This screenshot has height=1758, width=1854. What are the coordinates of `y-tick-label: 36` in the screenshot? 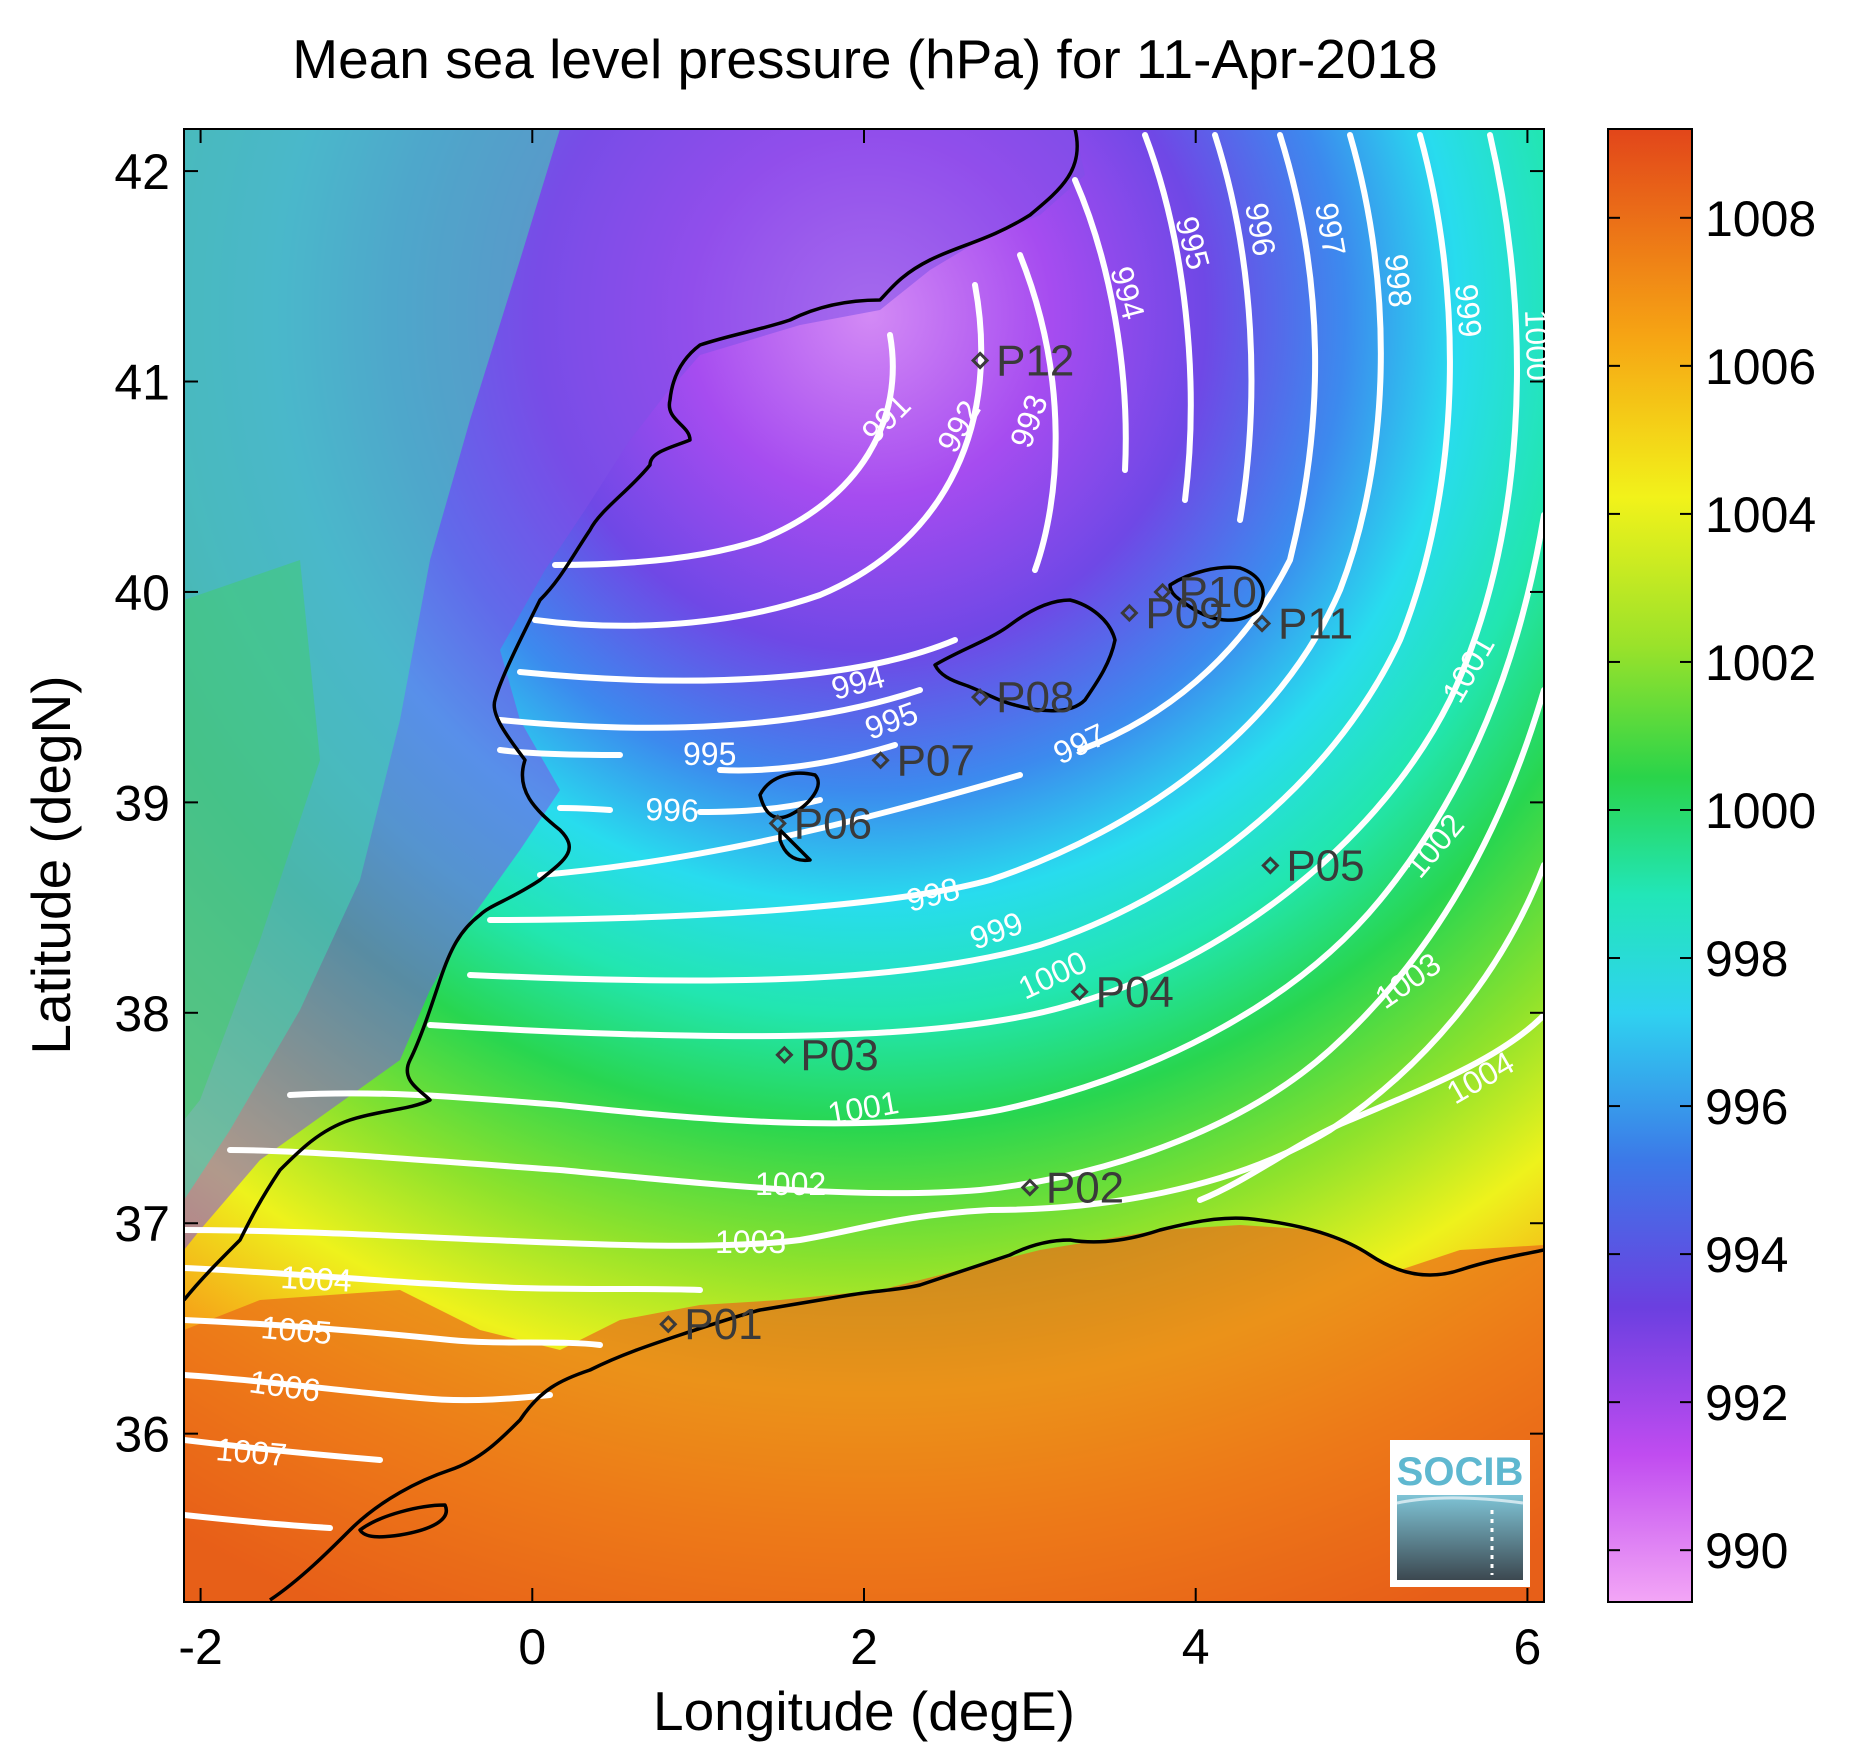 It's located at (142, 1435).